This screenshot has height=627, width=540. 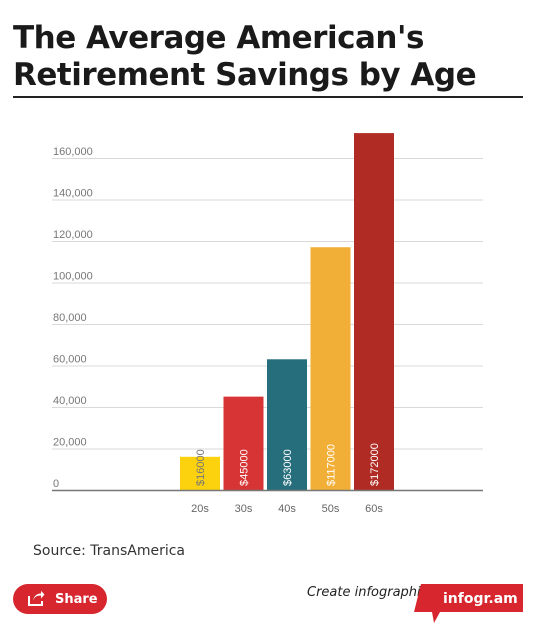 I want to click on bar-value-label: $172000, so click(x=375, y=464).